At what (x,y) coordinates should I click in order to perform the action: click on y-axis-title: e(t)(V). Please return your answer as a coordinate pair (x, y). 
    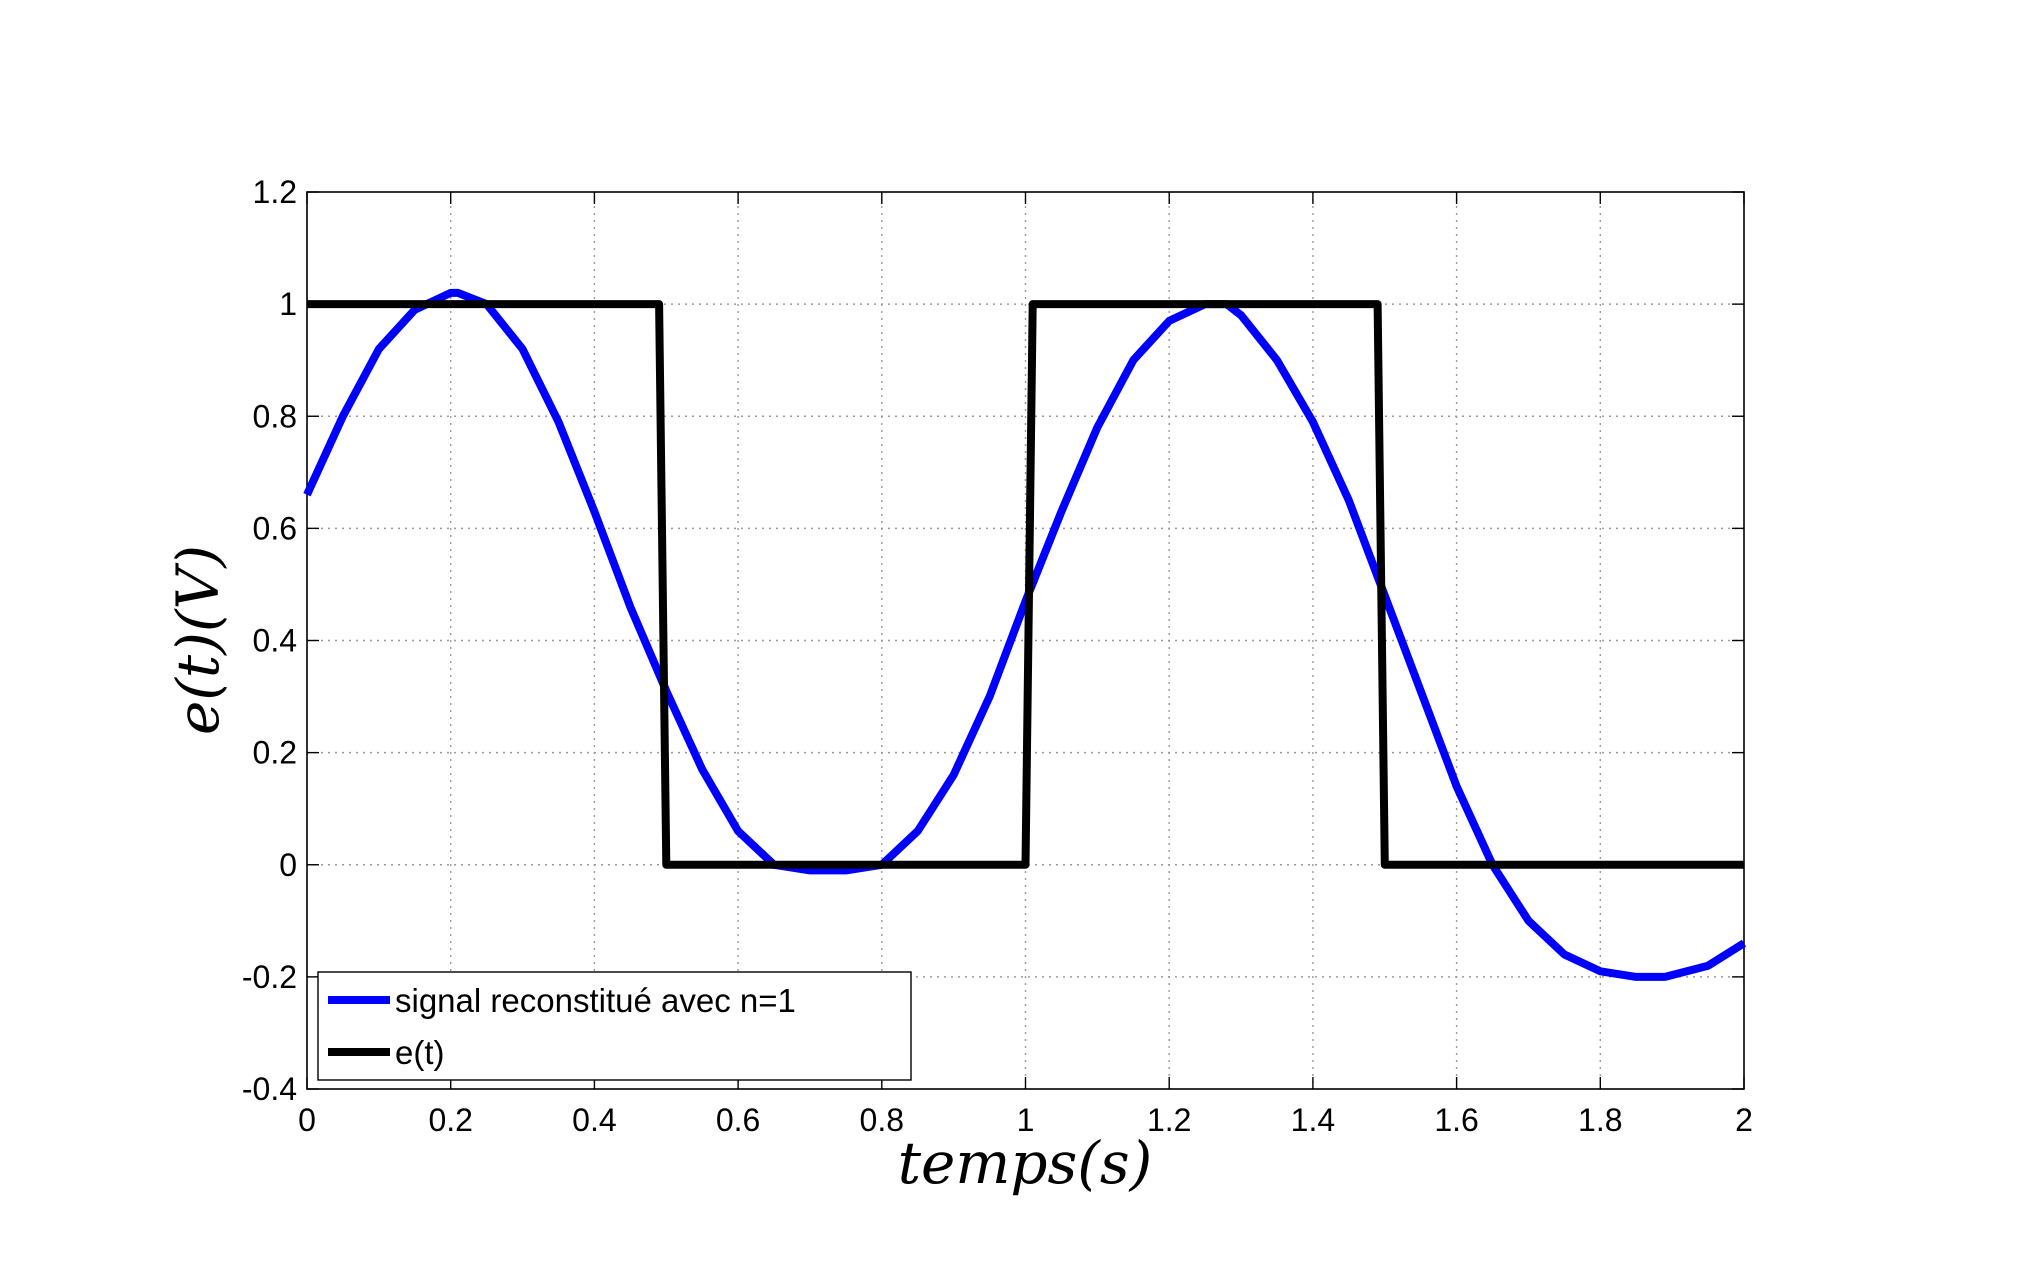
    Looking at the image, I should click on (198, 640).